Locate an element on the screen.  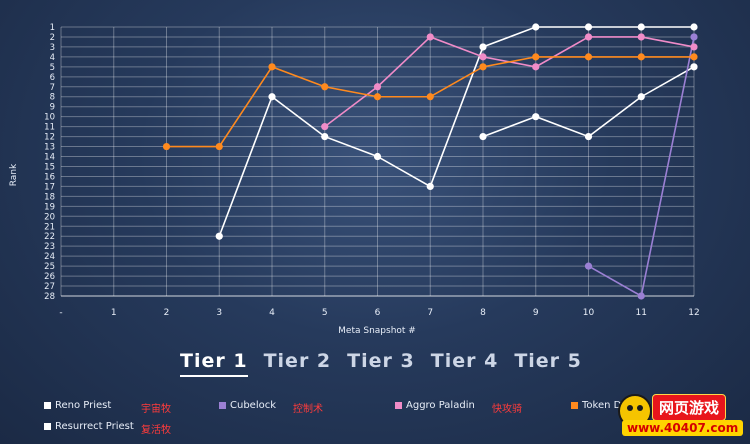
y-tick-label: 21 is located at coordinates (49, 227).